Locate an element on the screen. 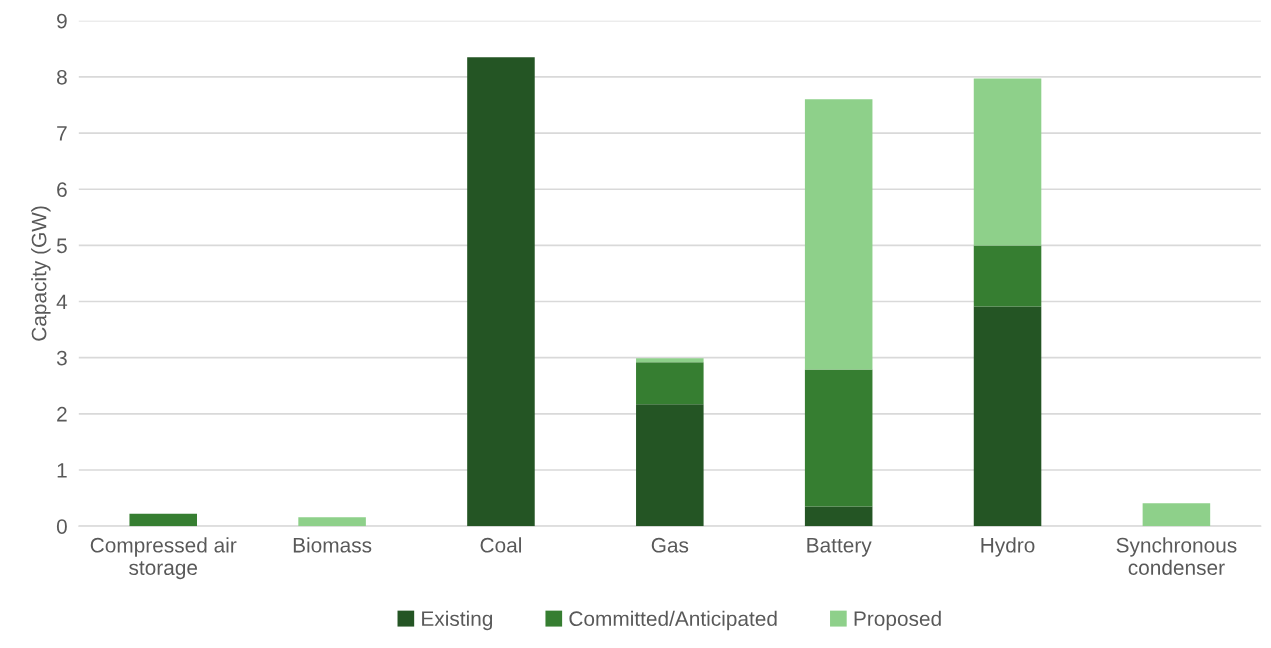 Image resolution: width=1271 pixels, height=648 pixels. x-tick-label: Compressed air storage is located at coordinates (163, 558).